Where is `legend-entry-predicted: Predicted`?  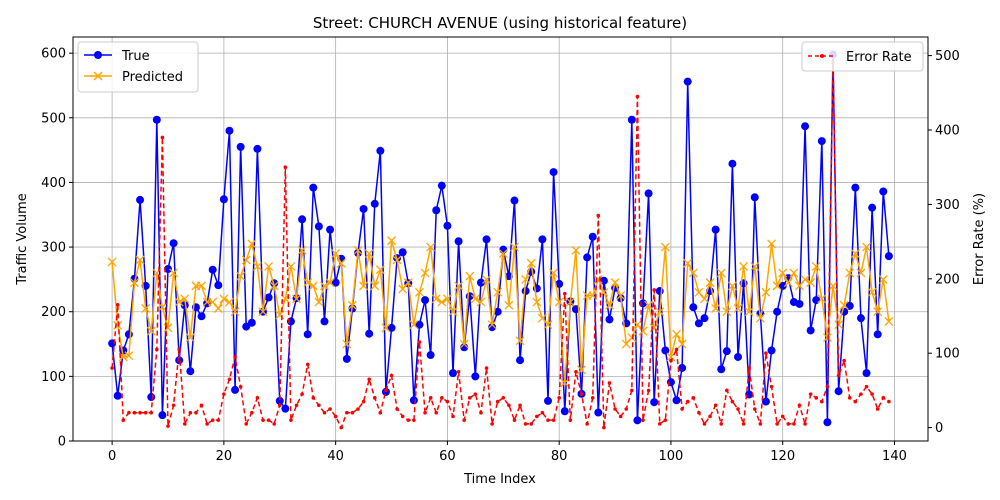
legend-entry-predicted: Predicted is located at coordinates (133, 77).